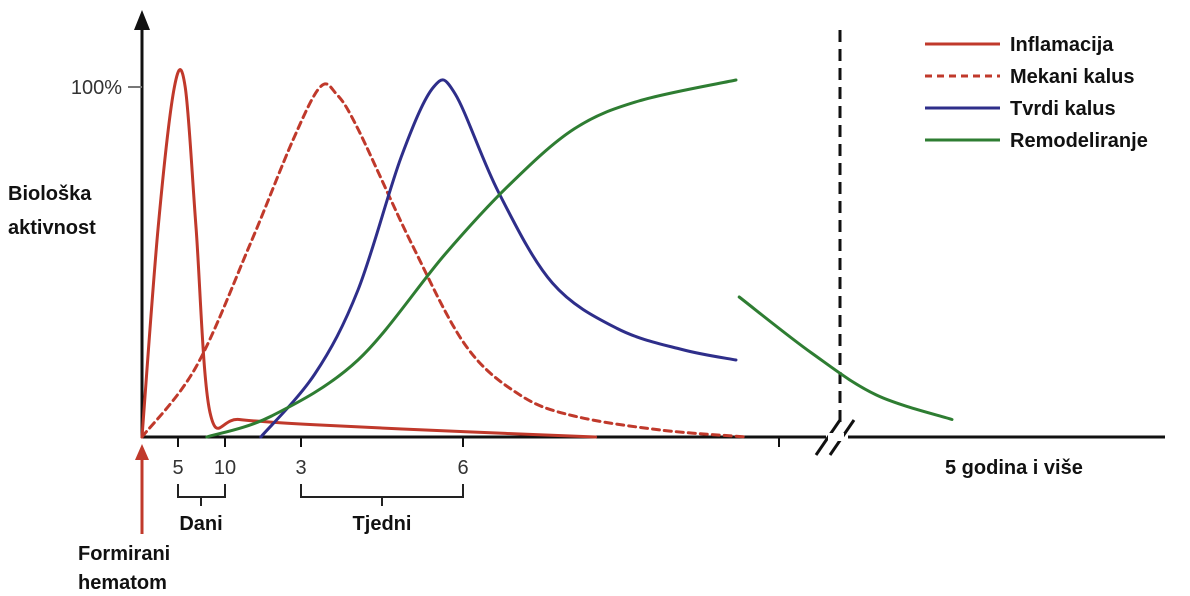  I want to click on legend-label-inflamacija: Inflamacija, so click(1062, 45).